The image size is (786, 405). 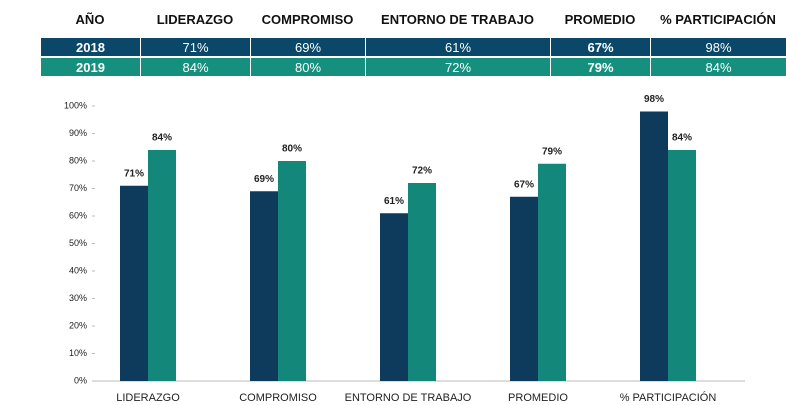 What do you see at coordinates (195, 47) in the screenshot?
I see `table-cell: 71%` at bounding box center [195, 47].